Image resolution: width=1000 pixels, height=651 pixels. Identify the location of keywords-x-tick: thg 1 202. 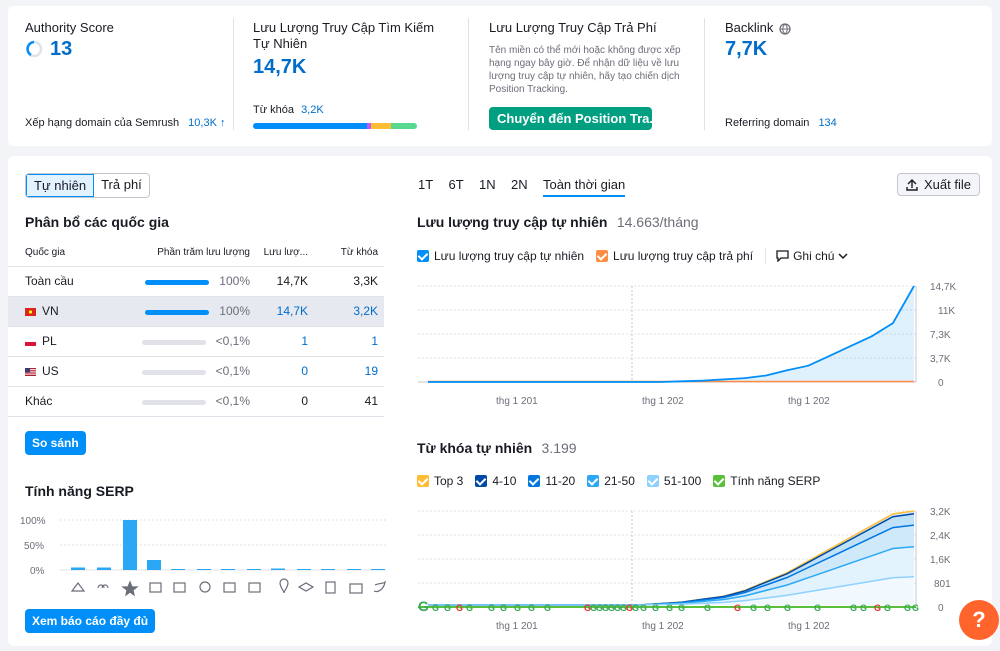
(809, 626).